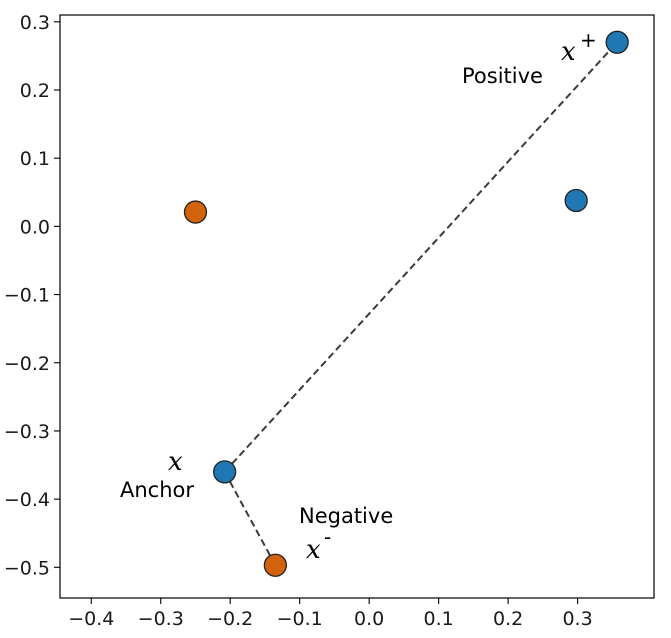 Image resolution: width=671 pixels, height=638 pixels. Describe the element at coordinates (35, 91) in the screenshot. I see `y-tick-label: 0.2` at that location.